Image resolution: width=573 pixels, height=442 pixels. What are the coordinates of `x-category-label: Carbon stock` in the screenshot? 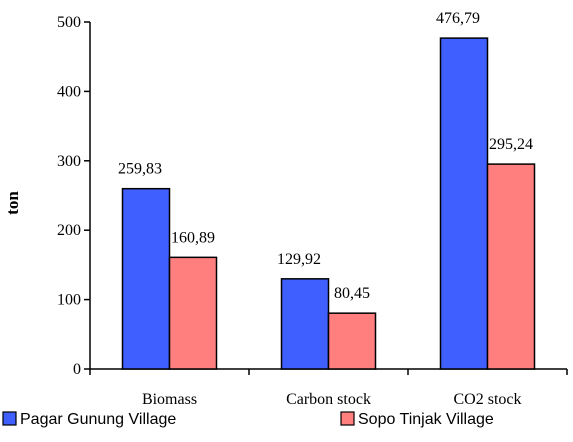 It's located at (328, 399).